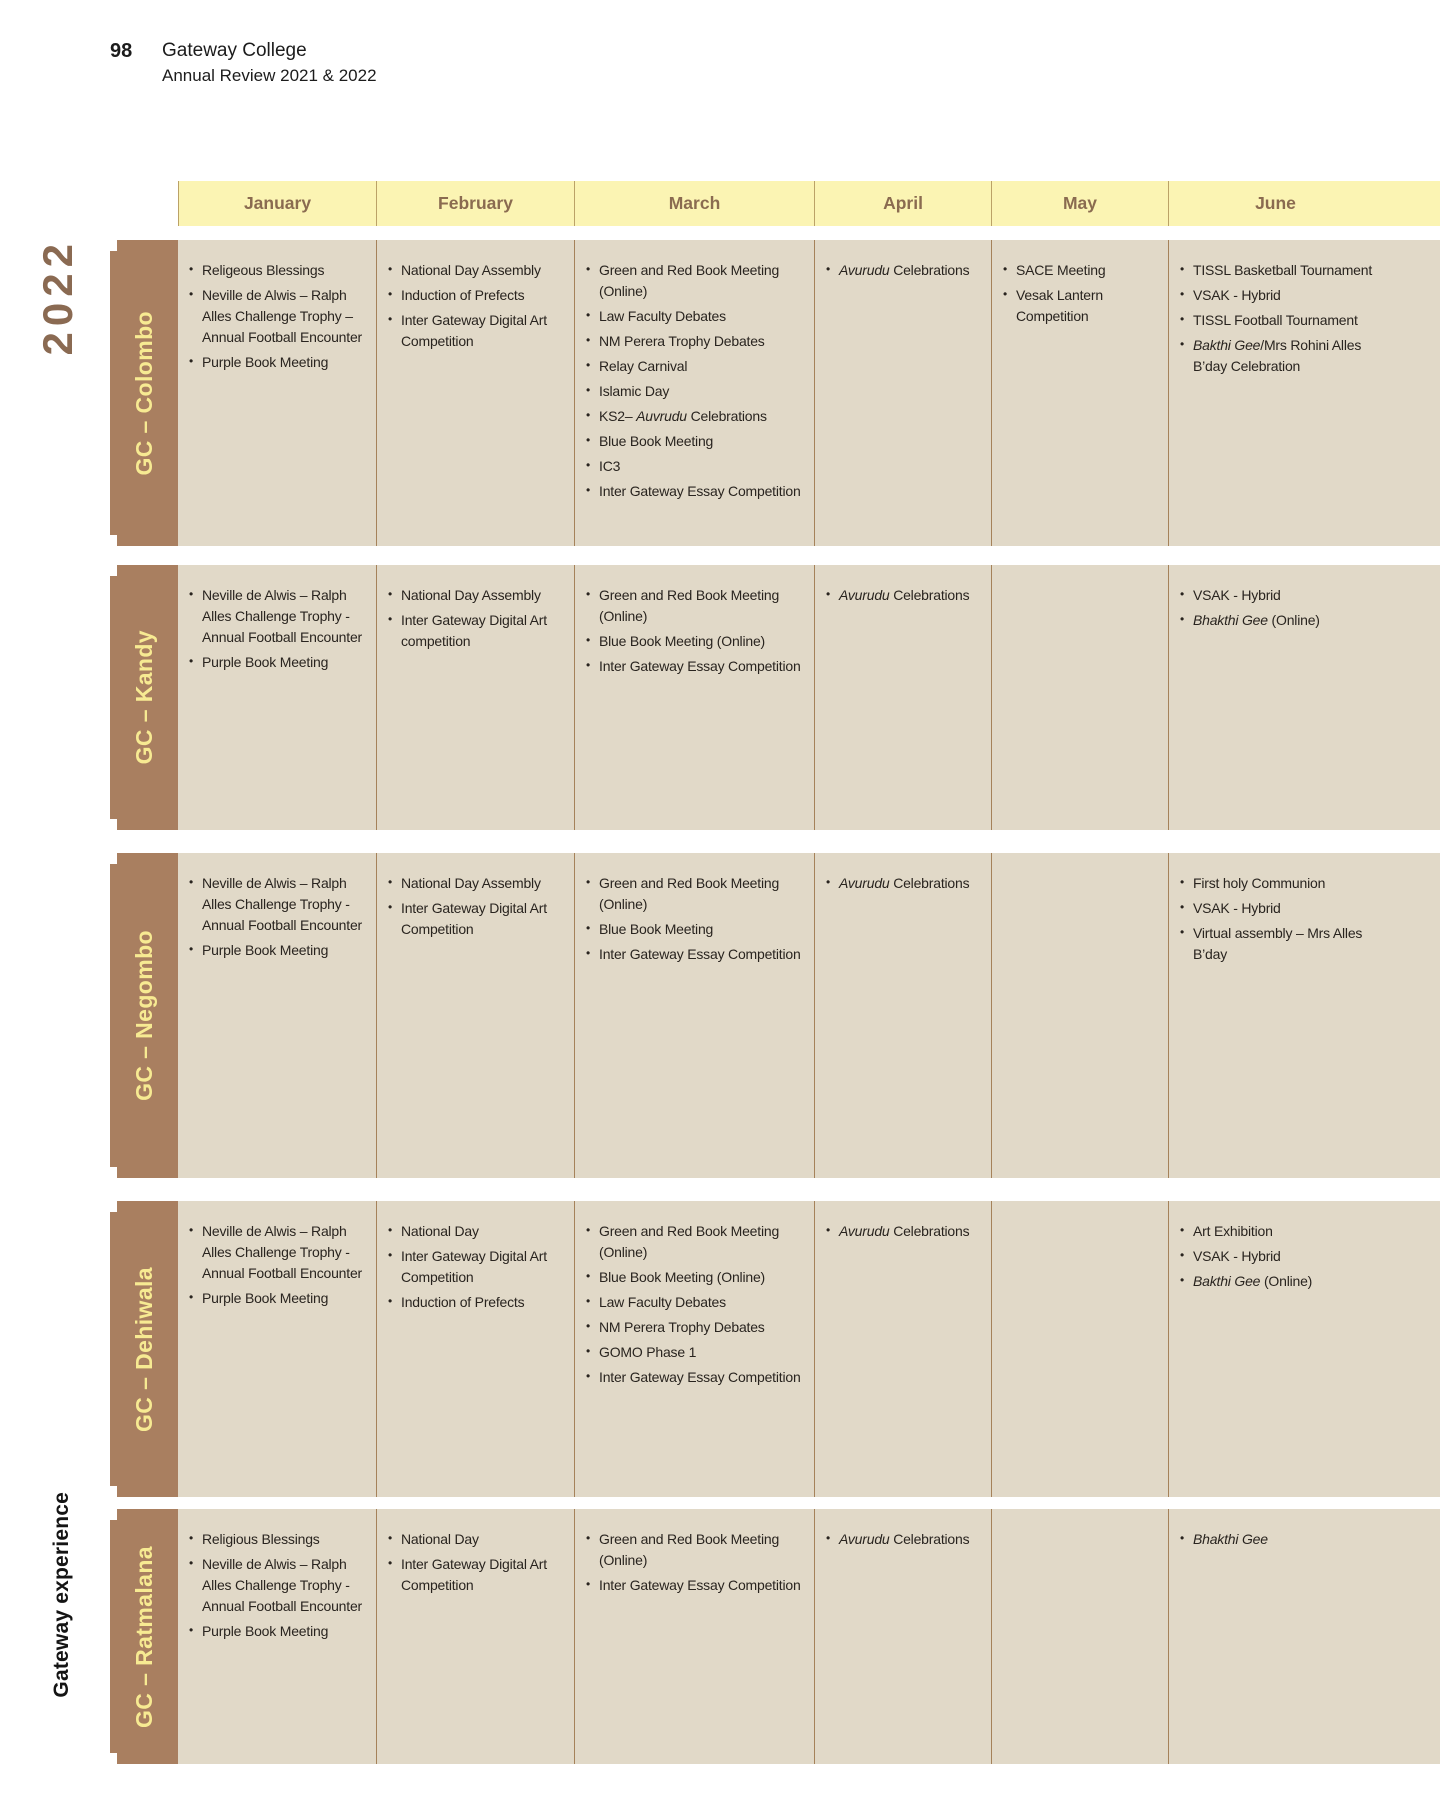 The image size is (1440, 1800). Describe the element at coordinates (1286, 270) in the screenshot. I see `event-item: TISSL Basketball Tournament` at that location.